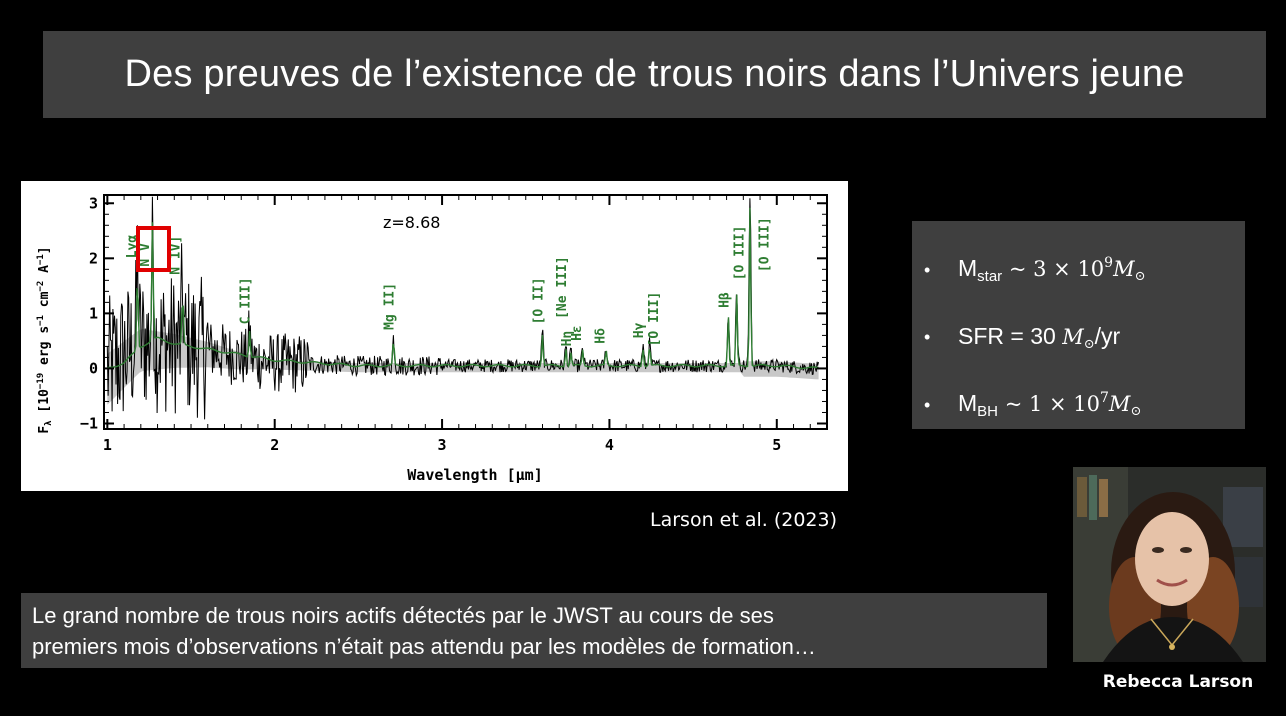 This screenshot has height=716, width=1286. I want to click on emission-line-label: Hγ, so click(639, 330).